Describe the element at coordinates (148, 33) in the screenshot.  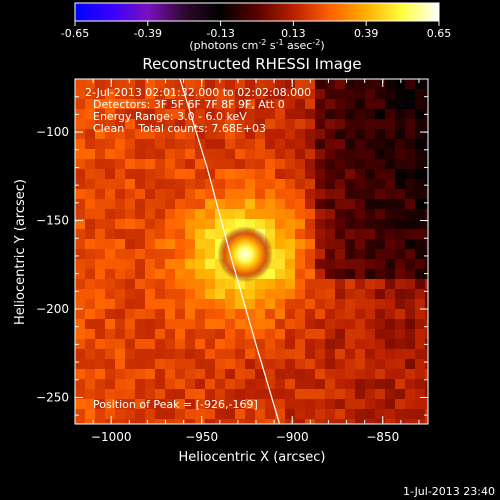
I see `colorbar-tick-label: -0.39` at that location.